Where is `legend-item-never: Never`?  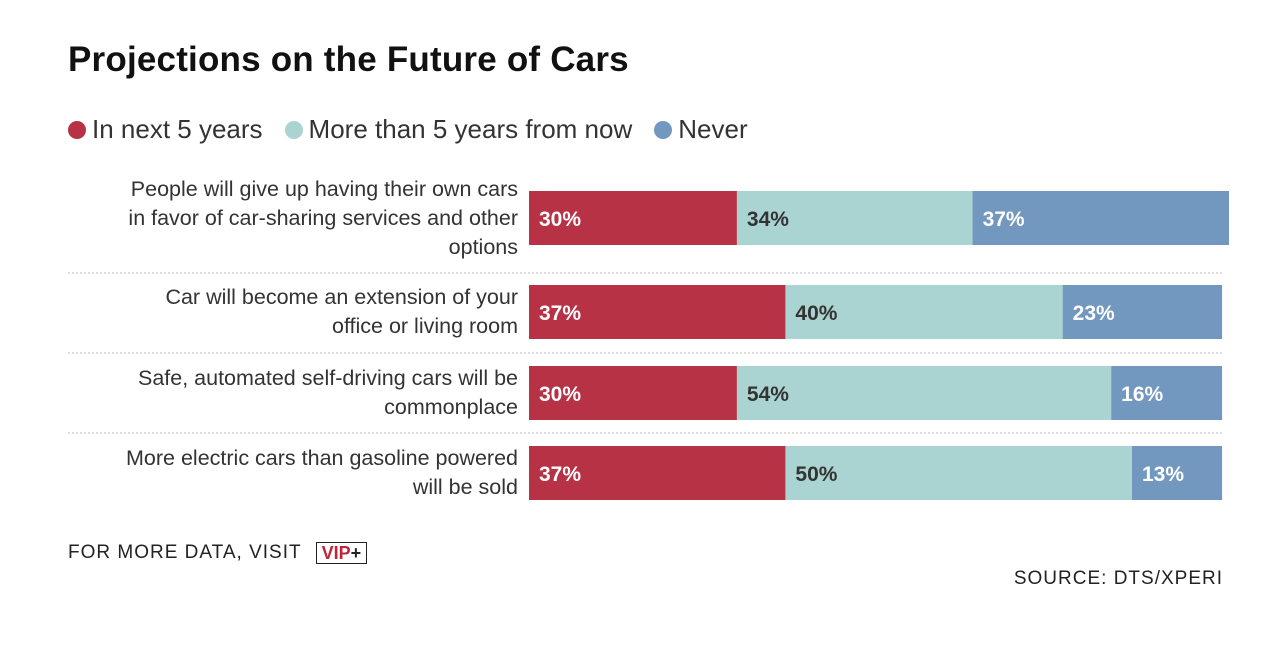
legend-item-never: Never is located at coordinates (701, 129).